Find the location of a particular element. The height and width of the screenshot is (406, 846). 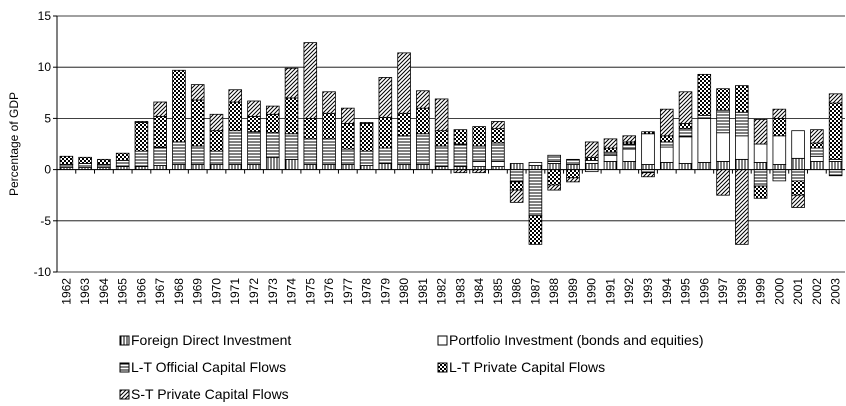

x-tick-label: 1964 is located at coordinates (104, 291).